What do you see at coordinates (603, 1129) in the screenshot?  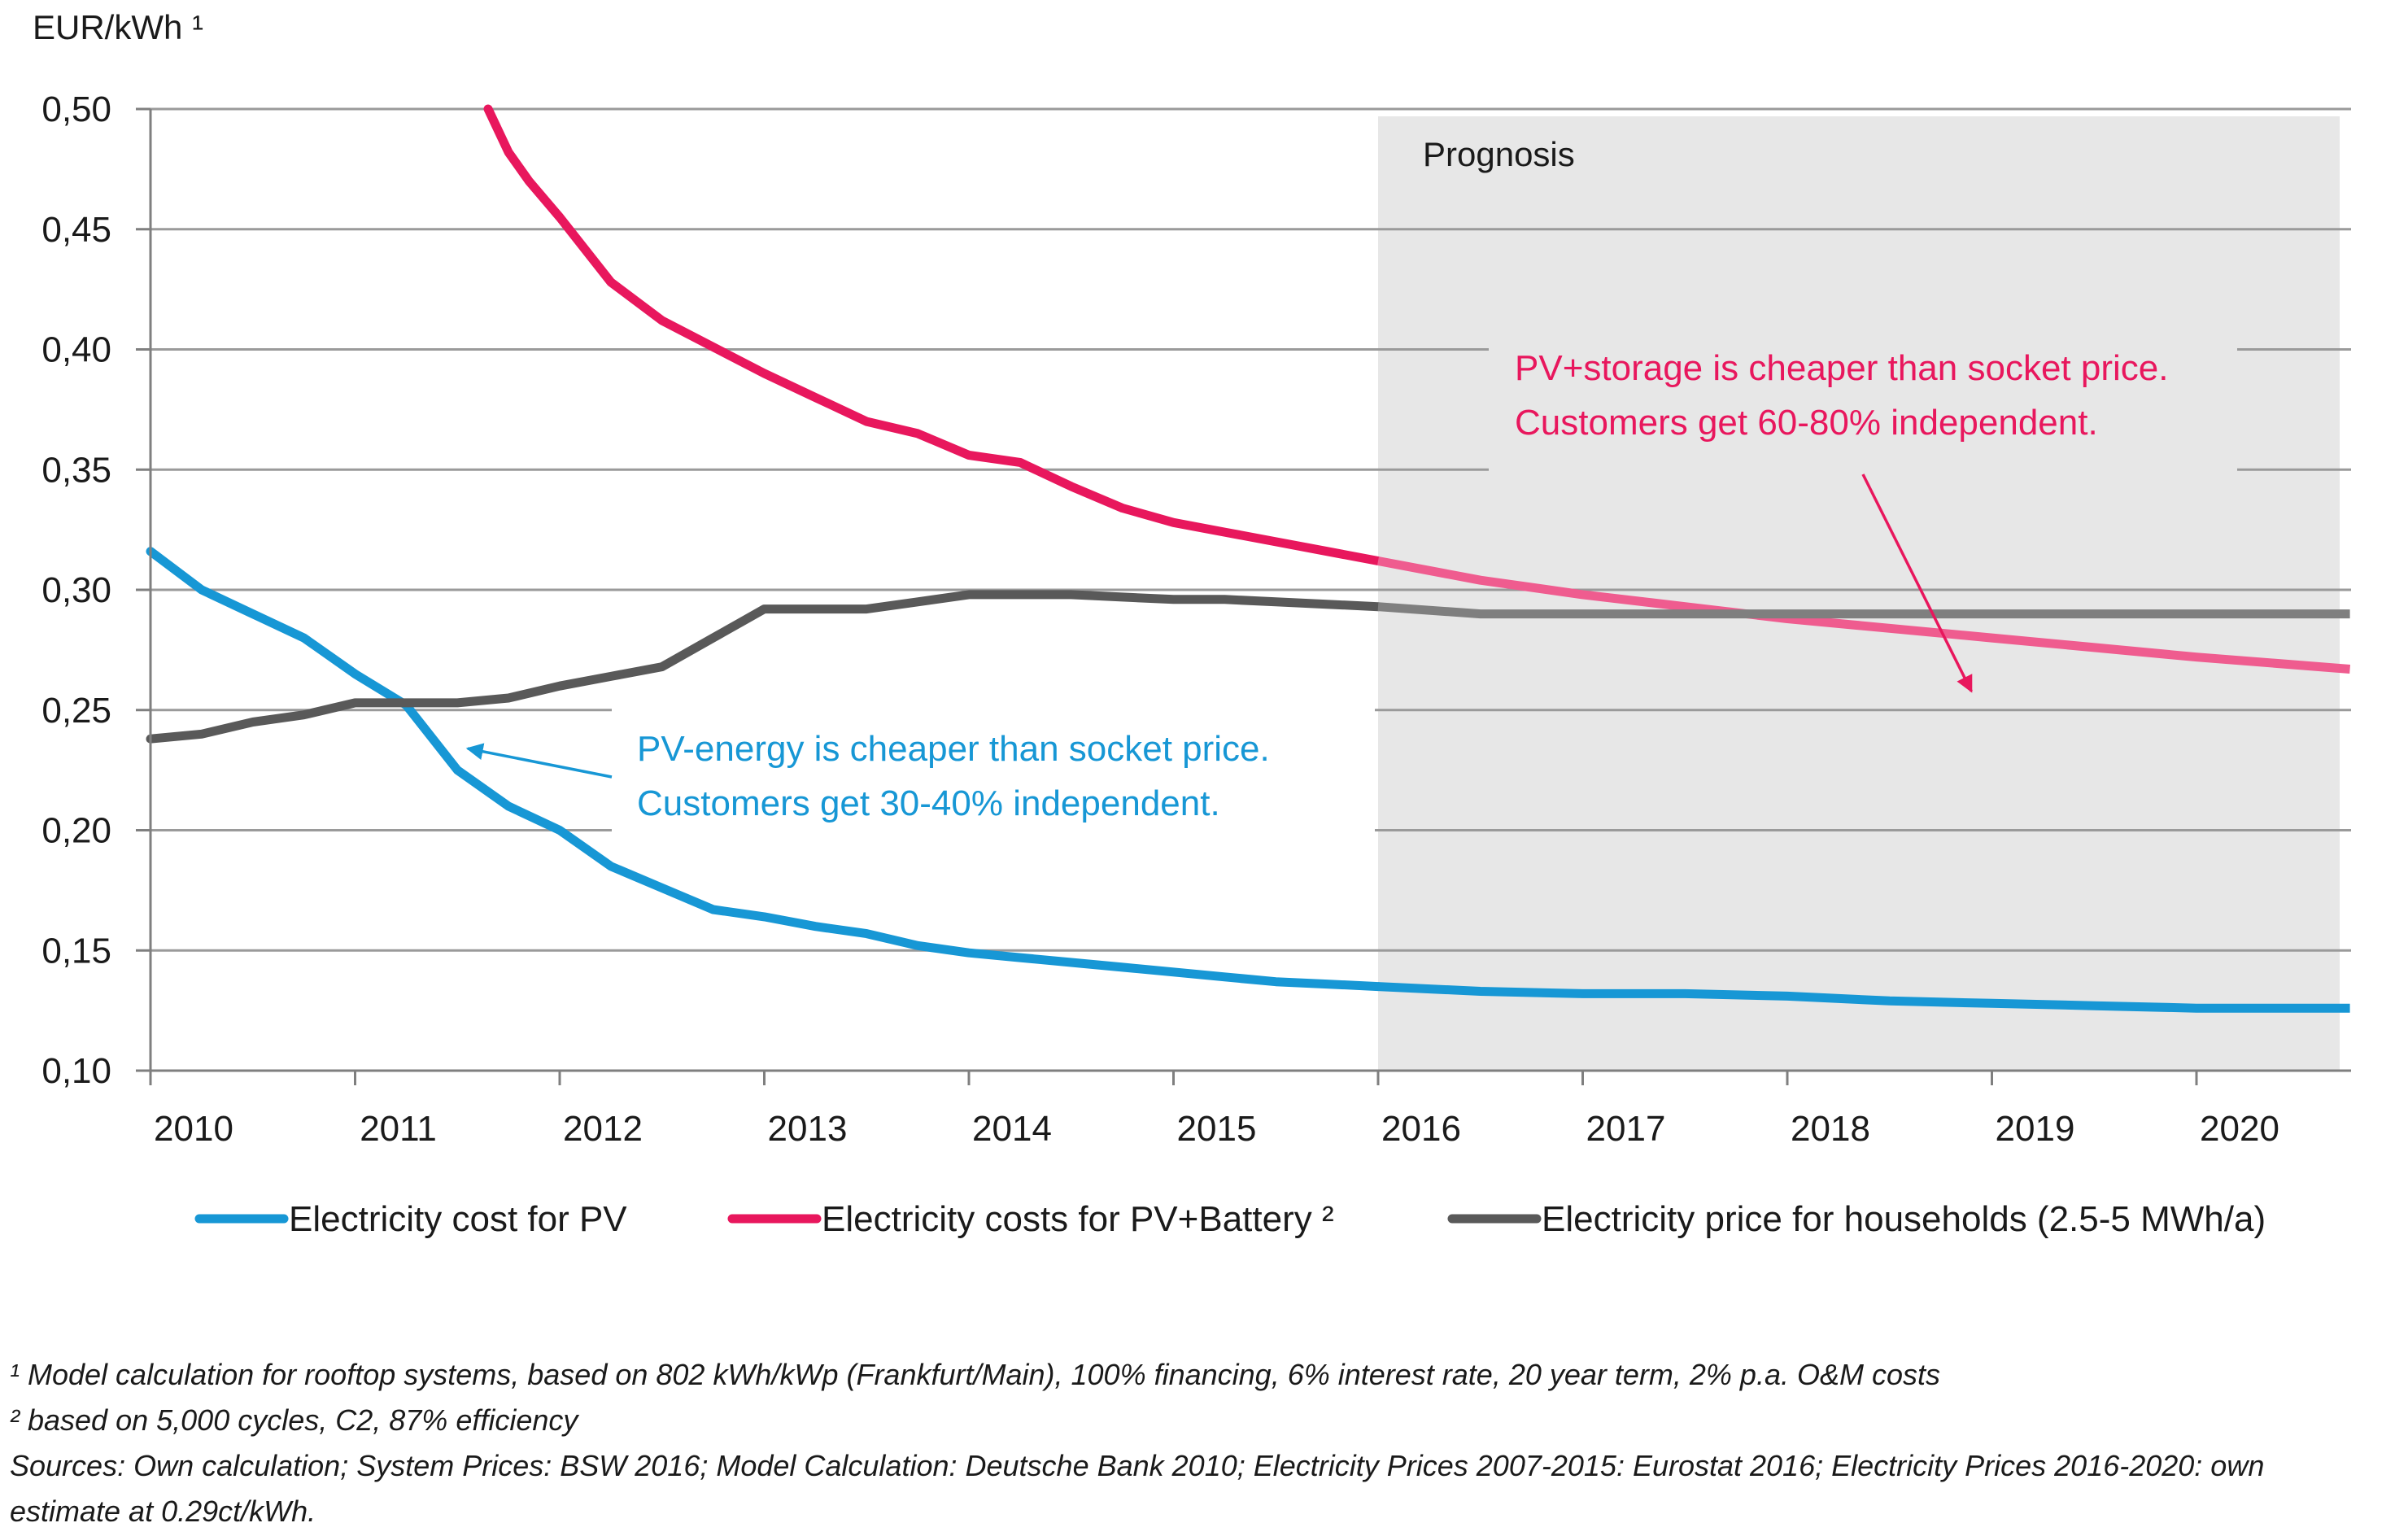 I see `x-tick-label: 2012` at bounding box center [603, 1129].